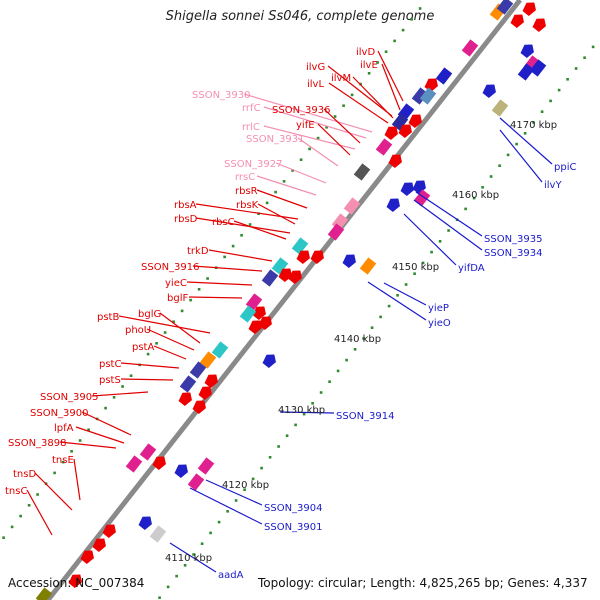 The height and width of the screenshot is (600, 600). What do you see at coordinates (293, 527) in the screenshot?
I see `gene-label-SSON_3901: SSON_3901` at bounding box center [293, 527].